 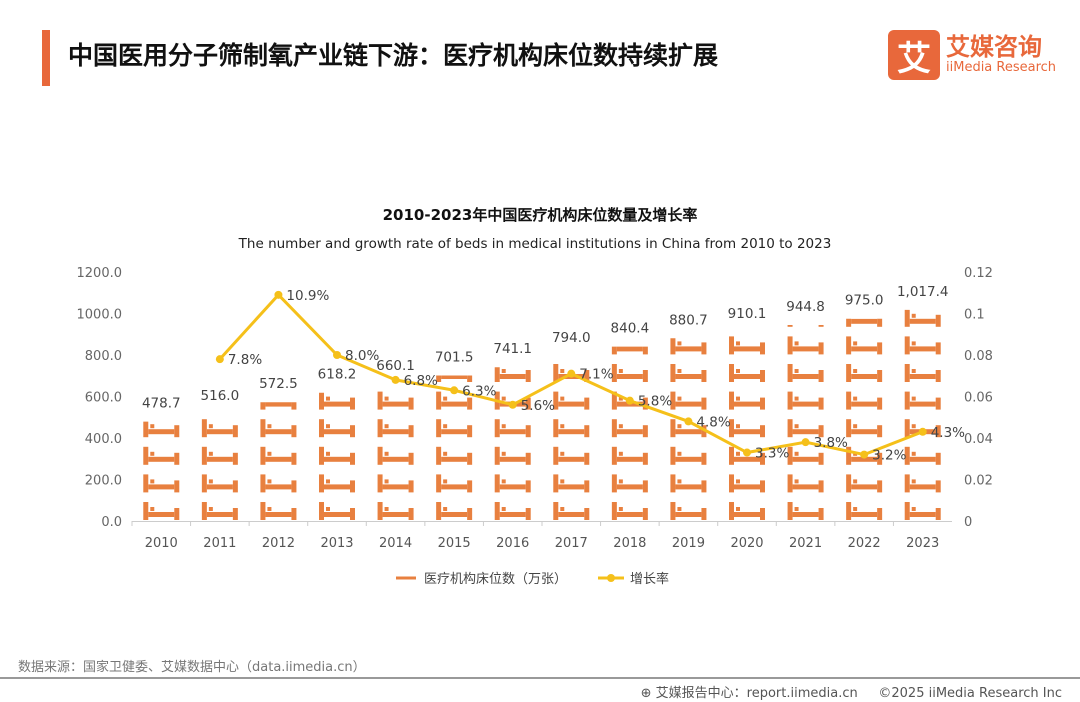 I want to click on x-tick-label: 2023, so click(x=922, y=543).